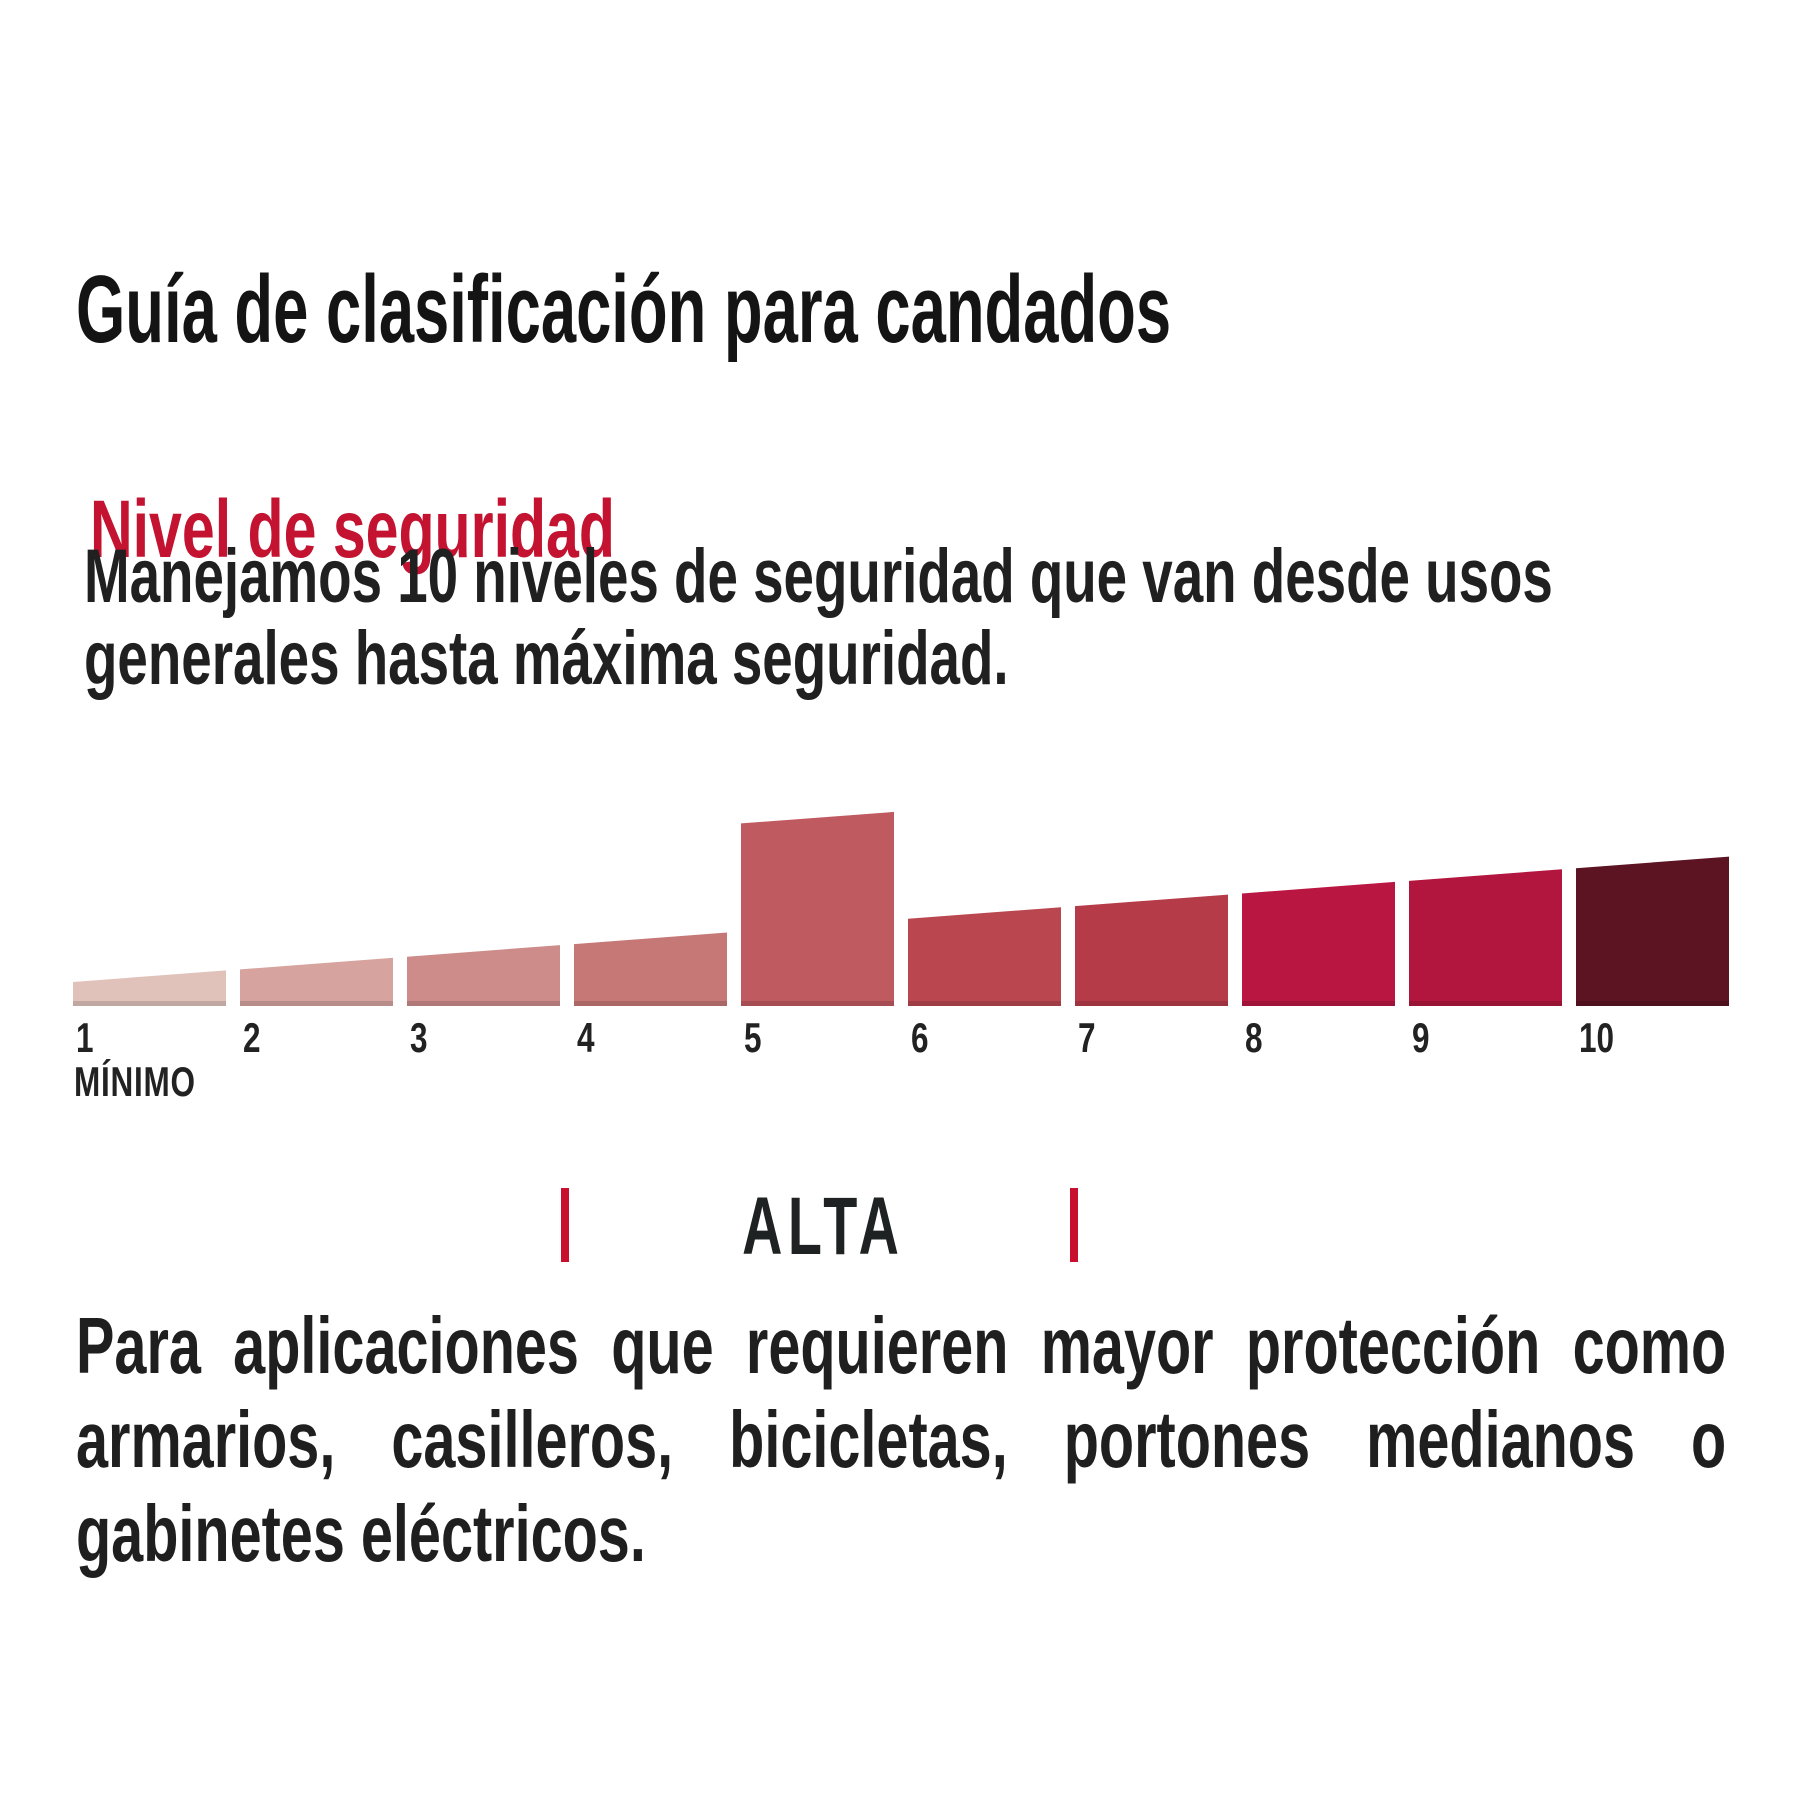  Describe the element at coordinates (753, 1037) in the screenshot. I see `bar-axis-label-text: 5` at that location.